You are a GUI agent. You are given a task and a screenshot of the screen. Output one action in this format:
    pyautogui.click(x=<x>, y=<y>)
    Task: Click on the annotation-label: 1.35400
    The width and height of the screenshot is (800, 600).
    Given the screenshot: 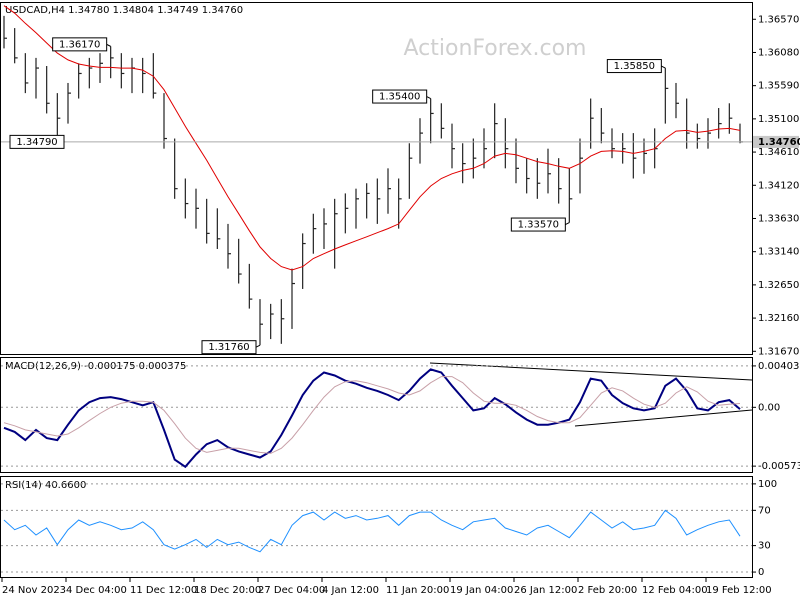 What is the action you would take?
    pyautogui.click(x=399, y=97)
    